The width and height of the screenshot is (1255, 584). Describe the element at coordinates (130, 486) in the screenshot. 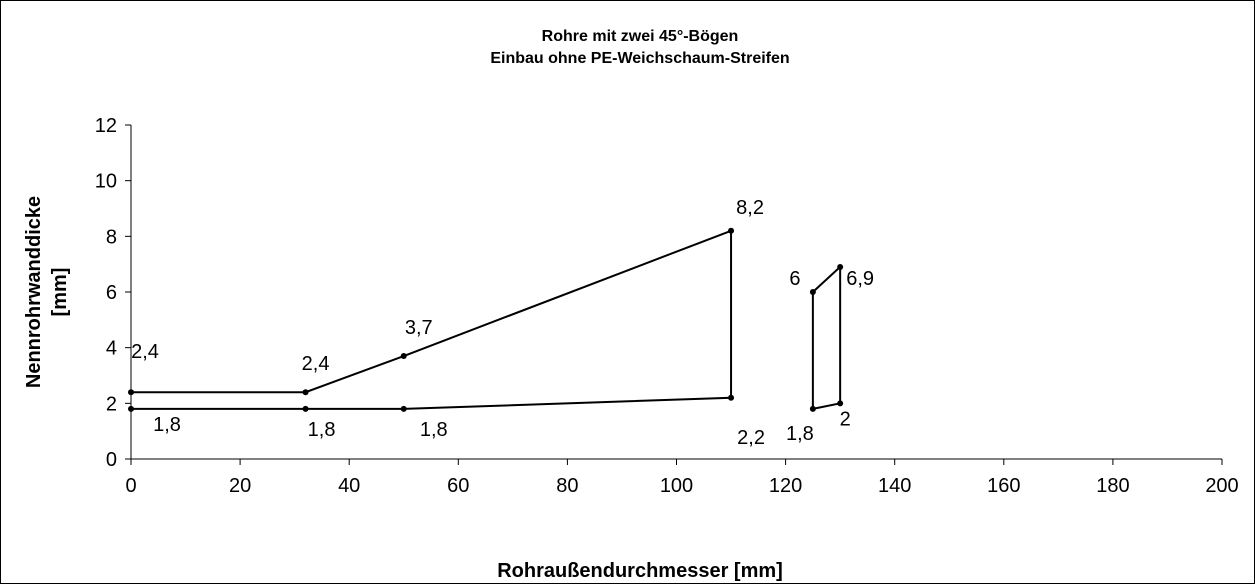

I see `x-tick-label: 0` at that location.